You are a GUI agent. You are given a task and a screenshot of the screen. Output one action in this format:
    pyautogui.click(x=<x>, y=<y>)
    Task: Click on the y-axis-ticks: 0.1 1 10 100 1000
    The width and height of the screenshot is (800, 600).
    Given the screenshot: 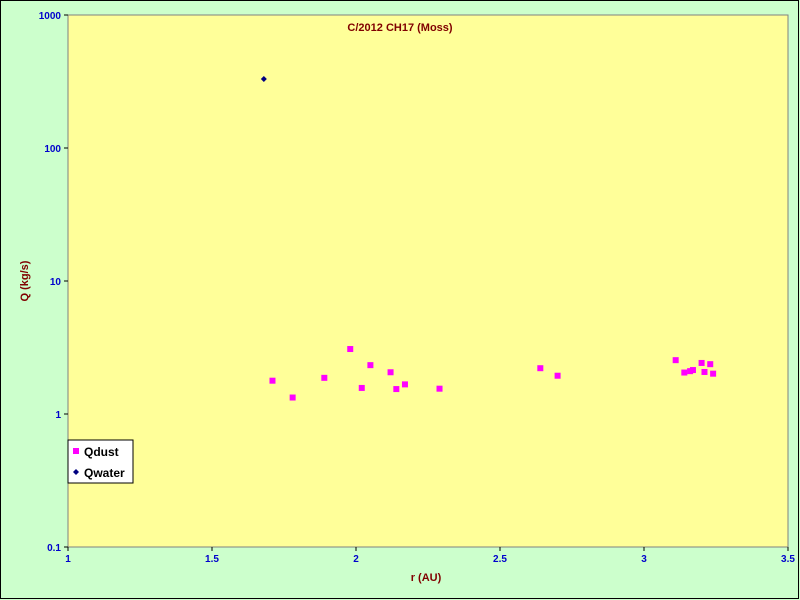 What is the action you would take?
    pyautogui.click(x=53, y=282)
    